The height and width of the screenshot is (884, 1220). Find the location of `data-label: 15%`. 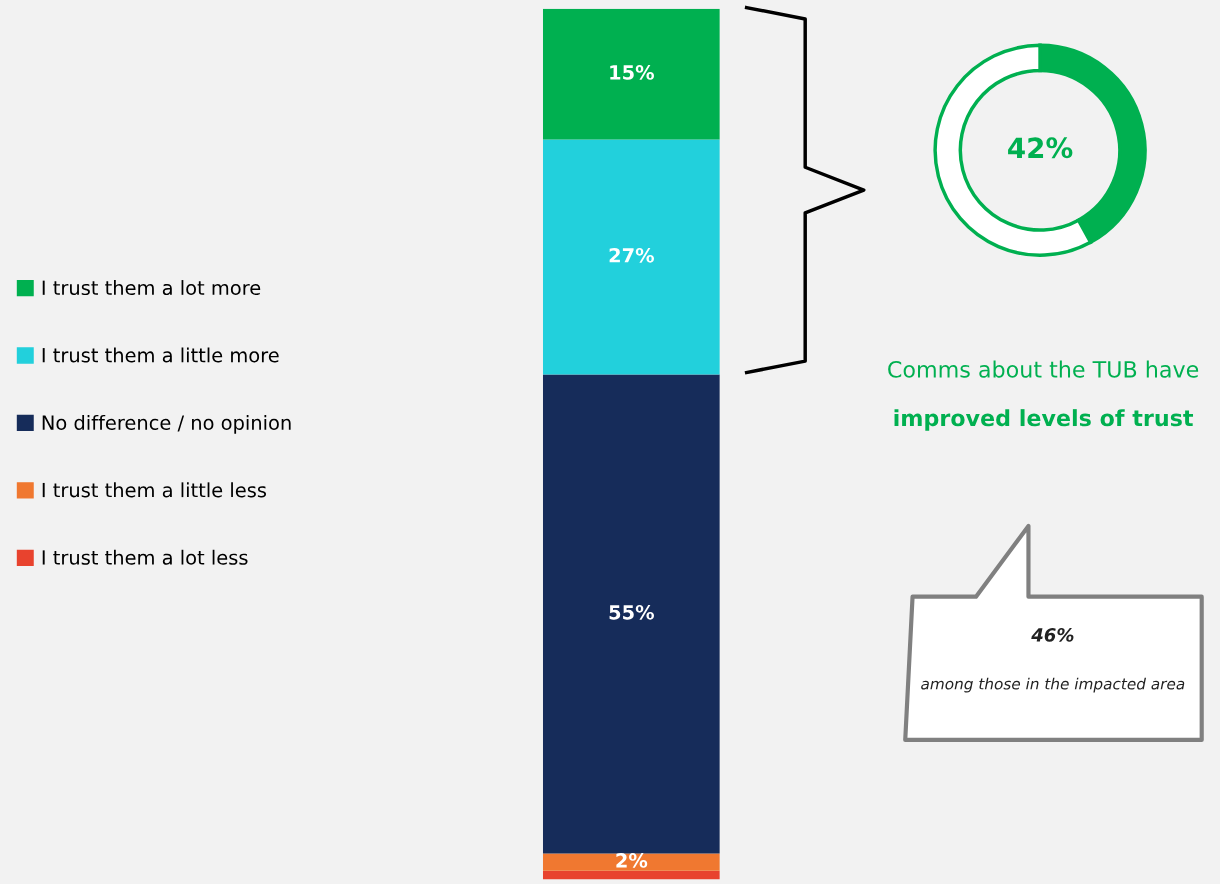

data-label: 15% is located at coordinates (632, 72).